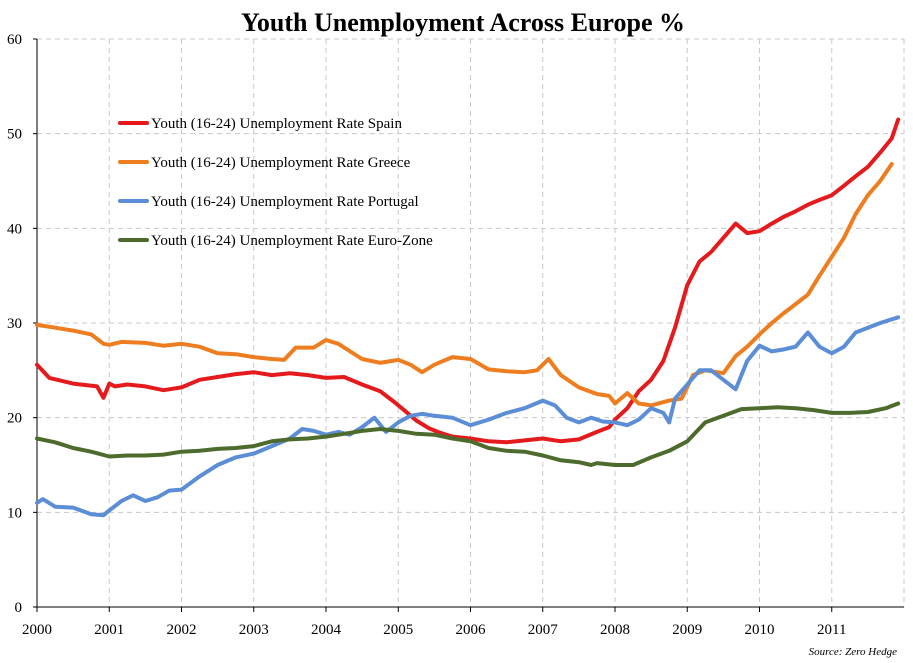  I want to click on x-tick-label: 2003, so click(254, 630).